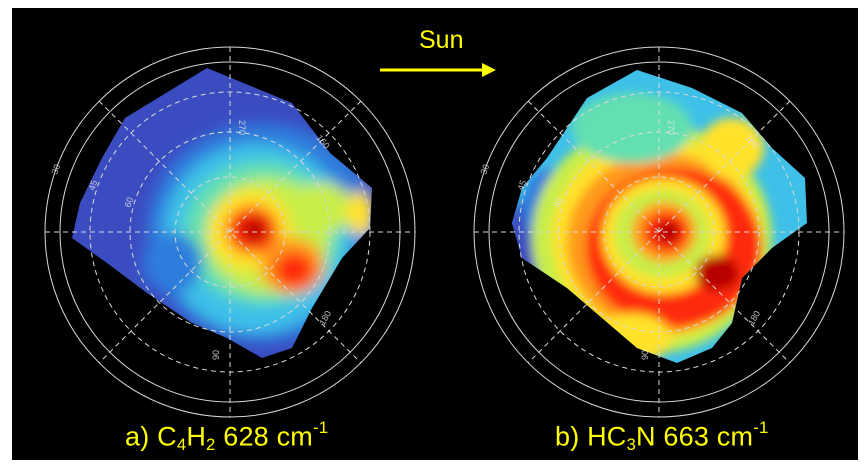 The width and height of the screenshot is (867, 466). I want to click on sun-label: Sun, so click(441, 40).